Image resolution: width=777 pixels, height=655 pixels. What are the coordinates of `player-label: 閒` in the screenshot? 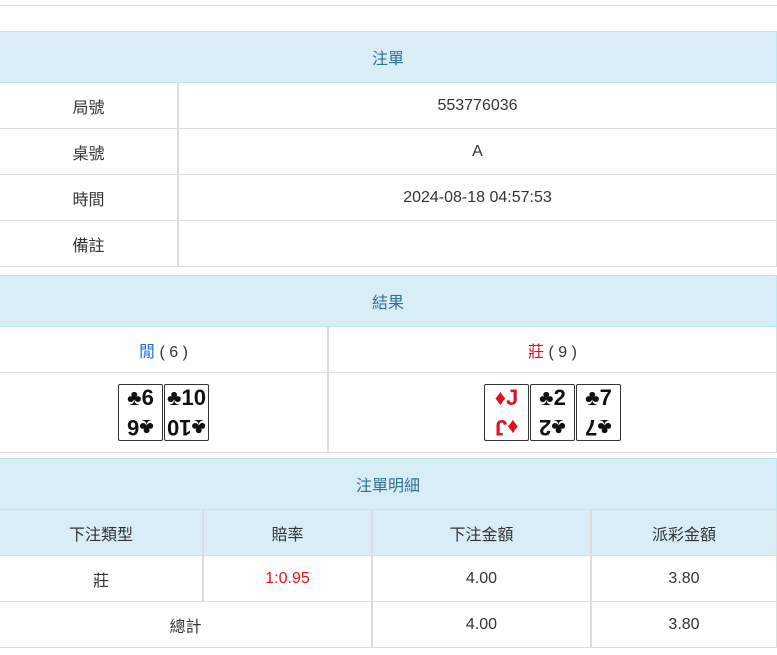 It's located at (147, 352).